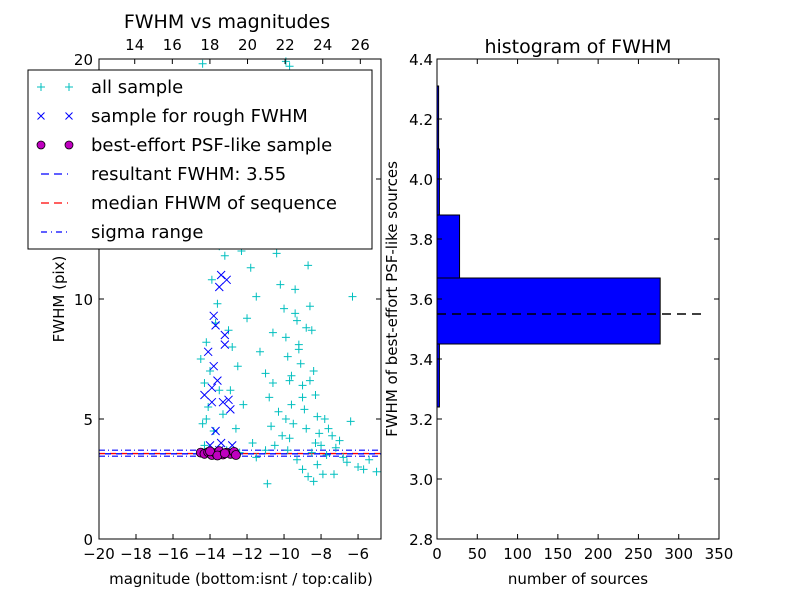  Describe the element at coordinates (678, 554) in the screenshot. I see `x-tick-label: 300` at that location.